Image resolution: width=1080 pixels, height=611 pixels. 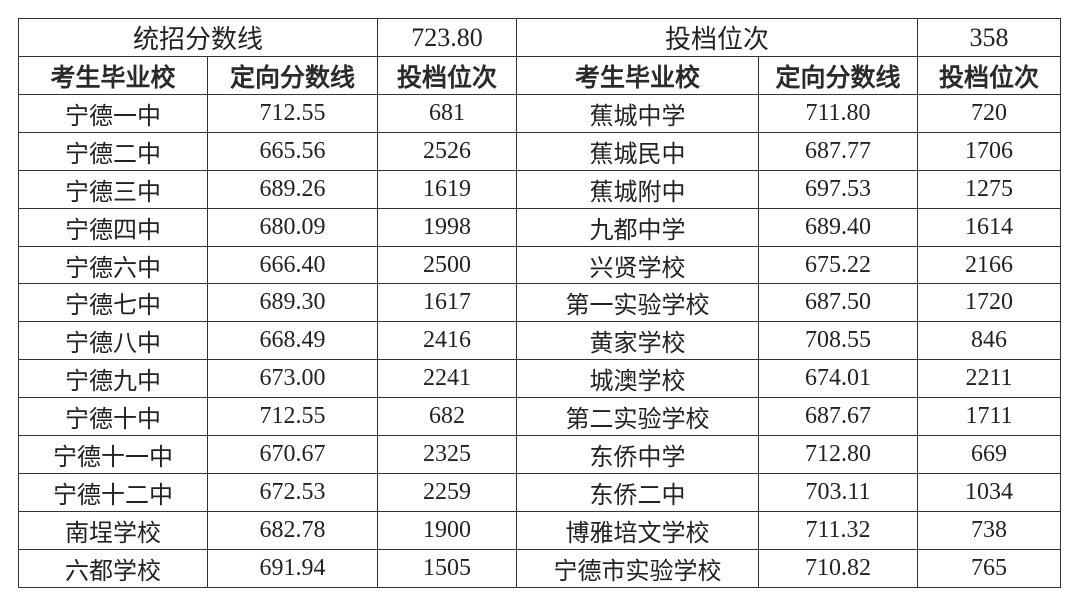 What do you see at coordinates (637, 454) in the screenshot?
I see `school-cell: 东侨中学` at bounding box center [637, 454].